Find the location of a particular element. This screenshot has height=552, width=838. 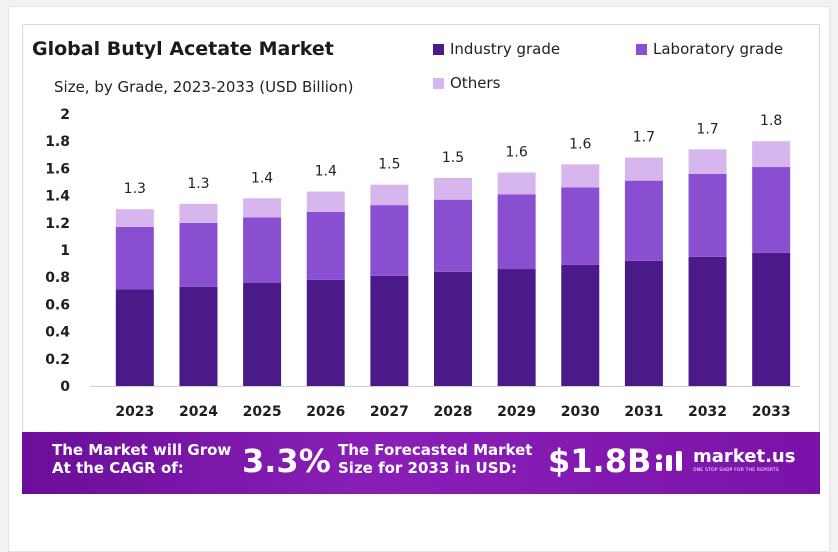

y-tick-label: 1.2 is located at coordinates (57, 224).